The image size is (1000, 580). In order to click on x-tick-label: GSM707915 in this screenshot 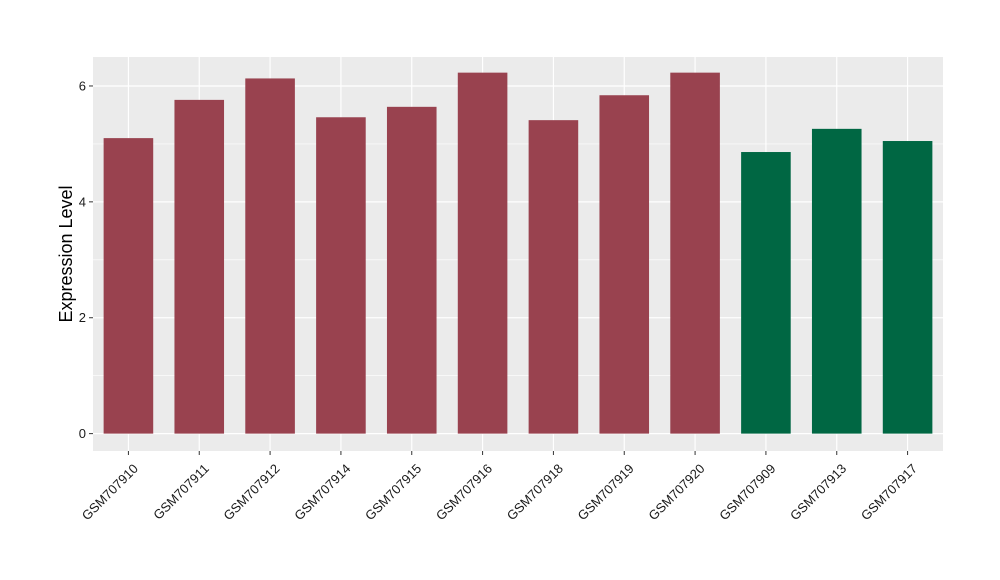, I will do `click(393, 492)`.